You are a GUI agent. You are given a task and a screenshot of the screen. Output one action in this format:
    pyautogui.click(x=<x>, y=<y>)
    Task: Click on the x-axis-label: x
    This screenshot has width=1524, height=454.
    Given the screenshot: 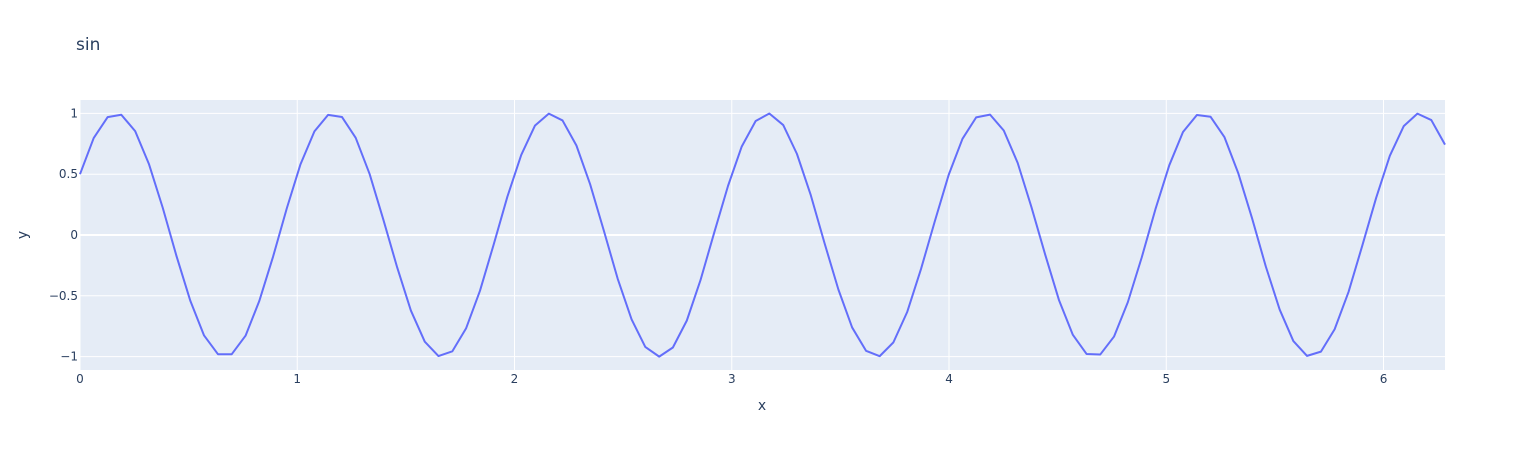 What is the action you would take?
    pyautogui.click(x=762, y=406)
    